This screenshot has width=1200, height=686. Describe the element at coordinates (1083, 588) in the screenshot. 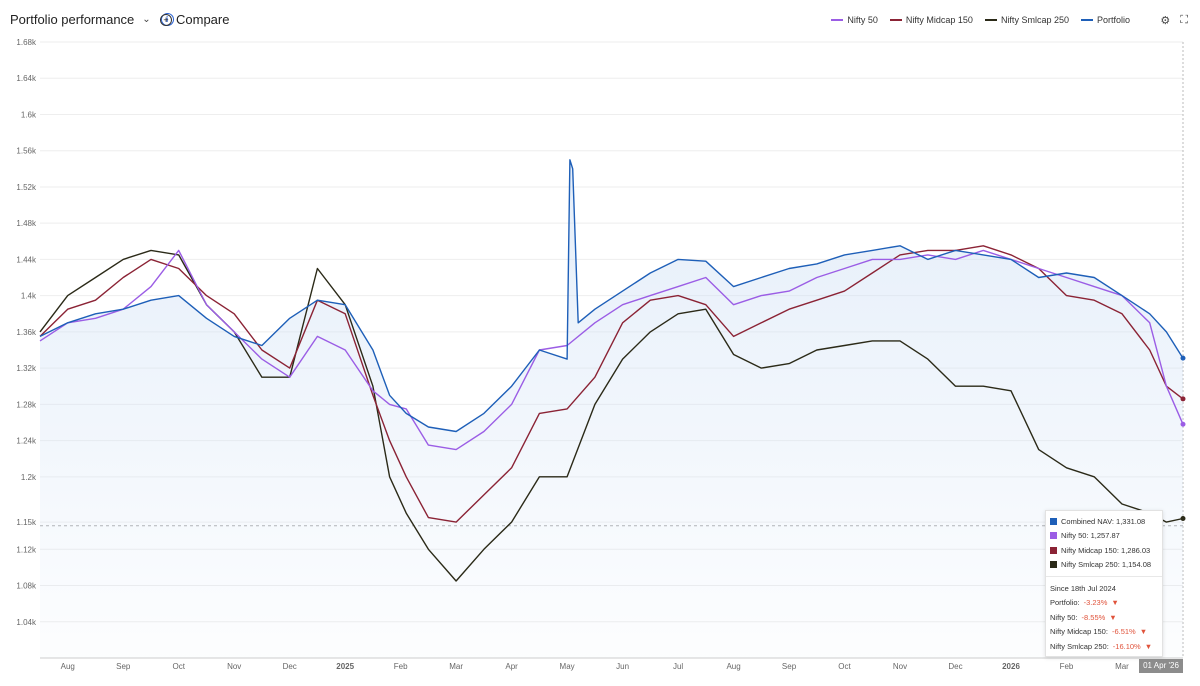

I see `tooltip-since-text: Since 18th Jul 2024` at that location.